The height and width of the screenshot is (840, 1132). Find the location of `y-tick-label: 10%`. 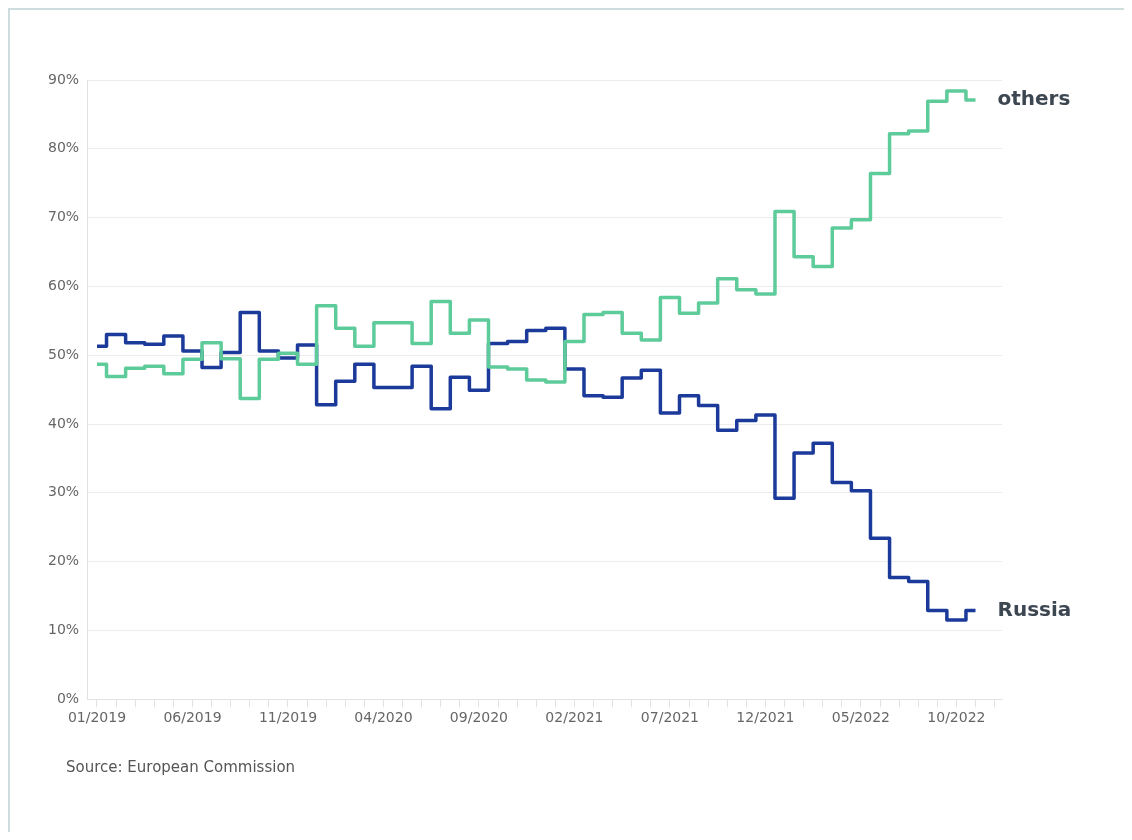

y-tick-label: 10% is located at coordinates (63, 629).